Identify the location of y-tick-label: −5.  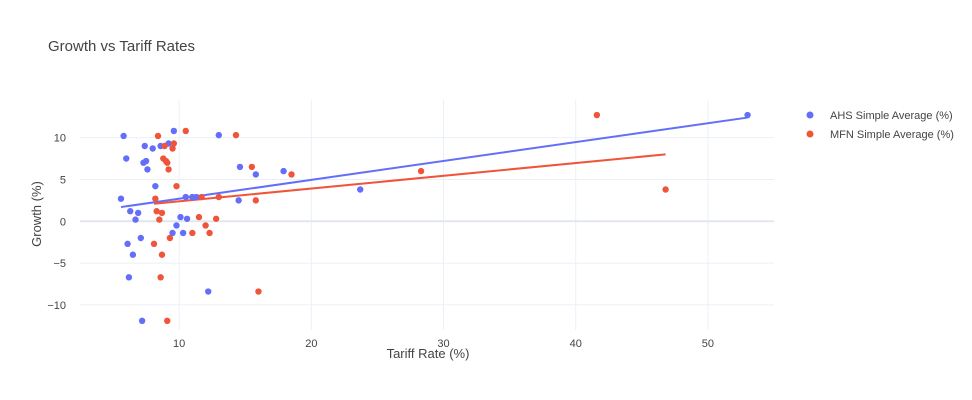
(59, 264).